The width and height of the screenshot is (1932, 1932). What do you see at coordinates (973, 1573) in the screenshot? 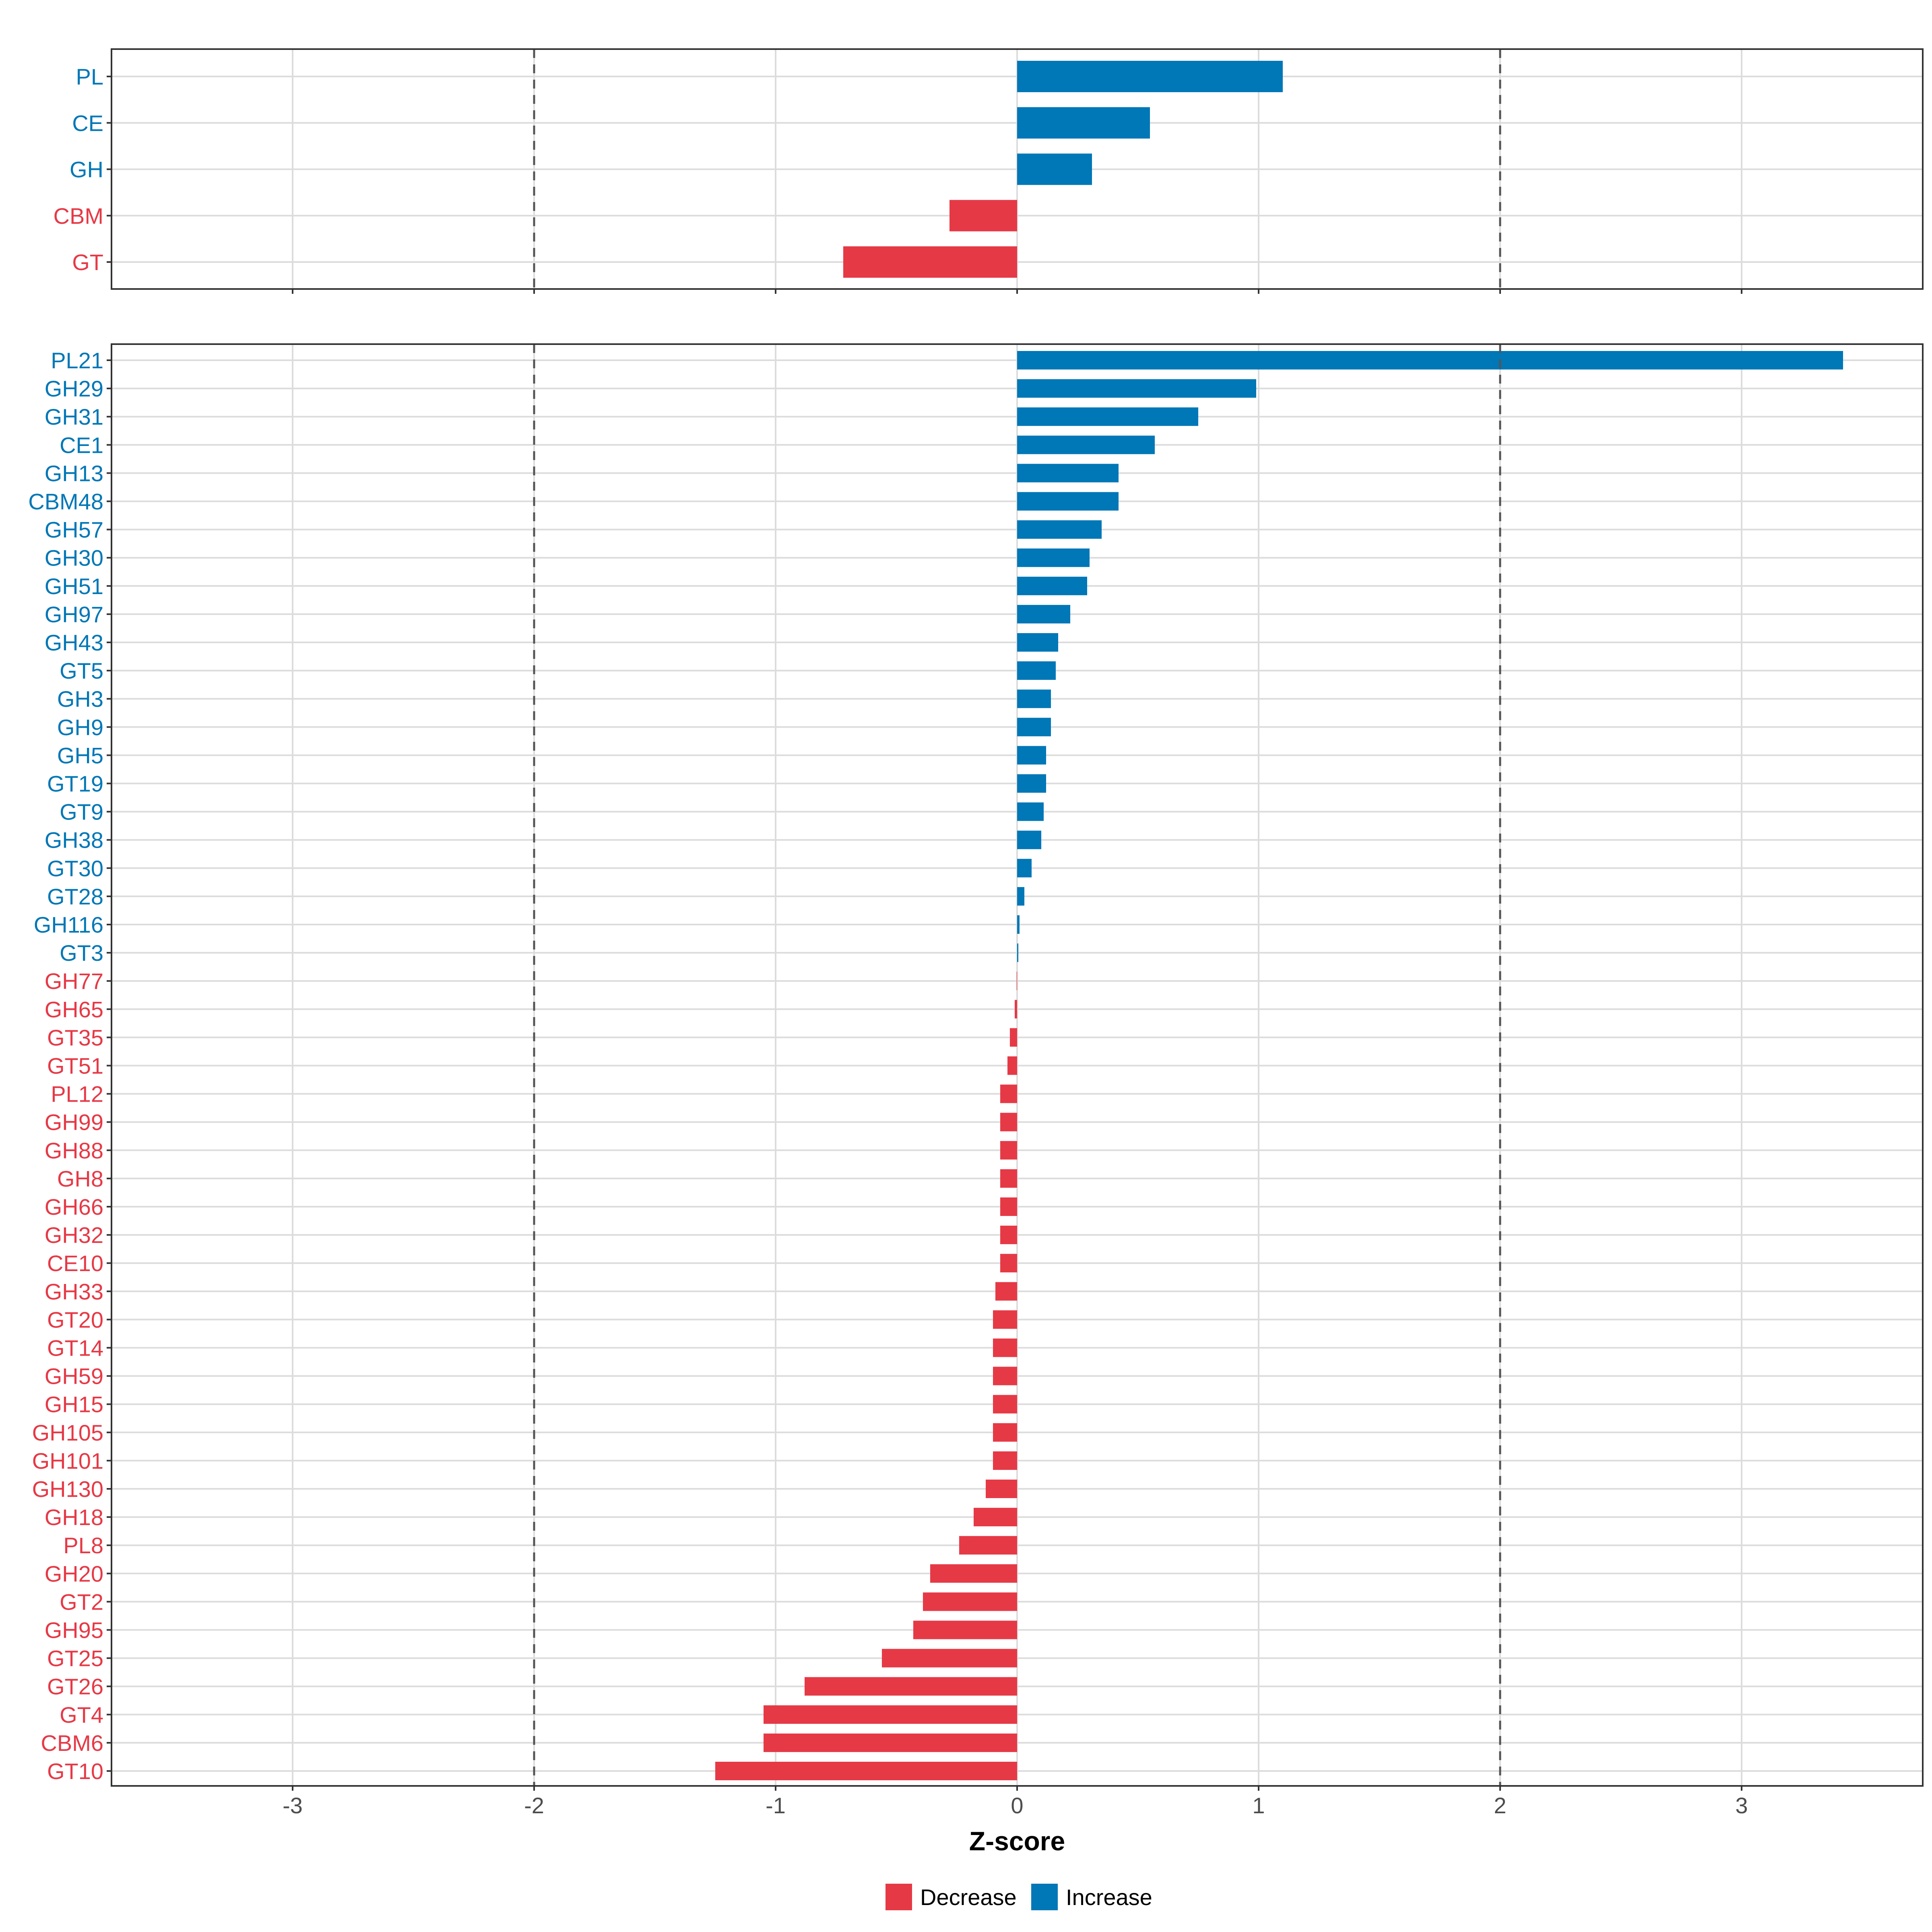
I see `bottom-bar-gh20` at bounding box center [973, 1573].